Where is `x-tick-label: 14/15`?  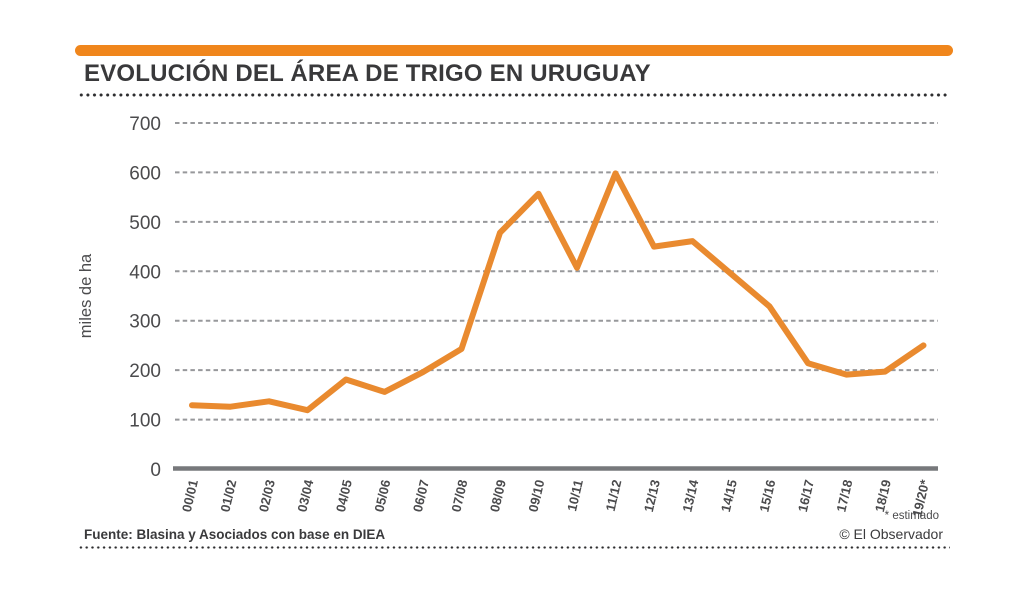 x-tick-label: 14/15 is located at coordinates (729, 495).